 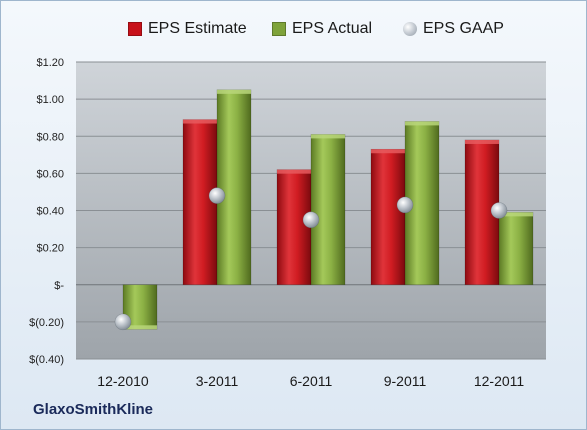 What do you see at coordinates (50, 249) in the screenshot?
I see `y-tick-label: $0.20` at bounding box center [50, 249].